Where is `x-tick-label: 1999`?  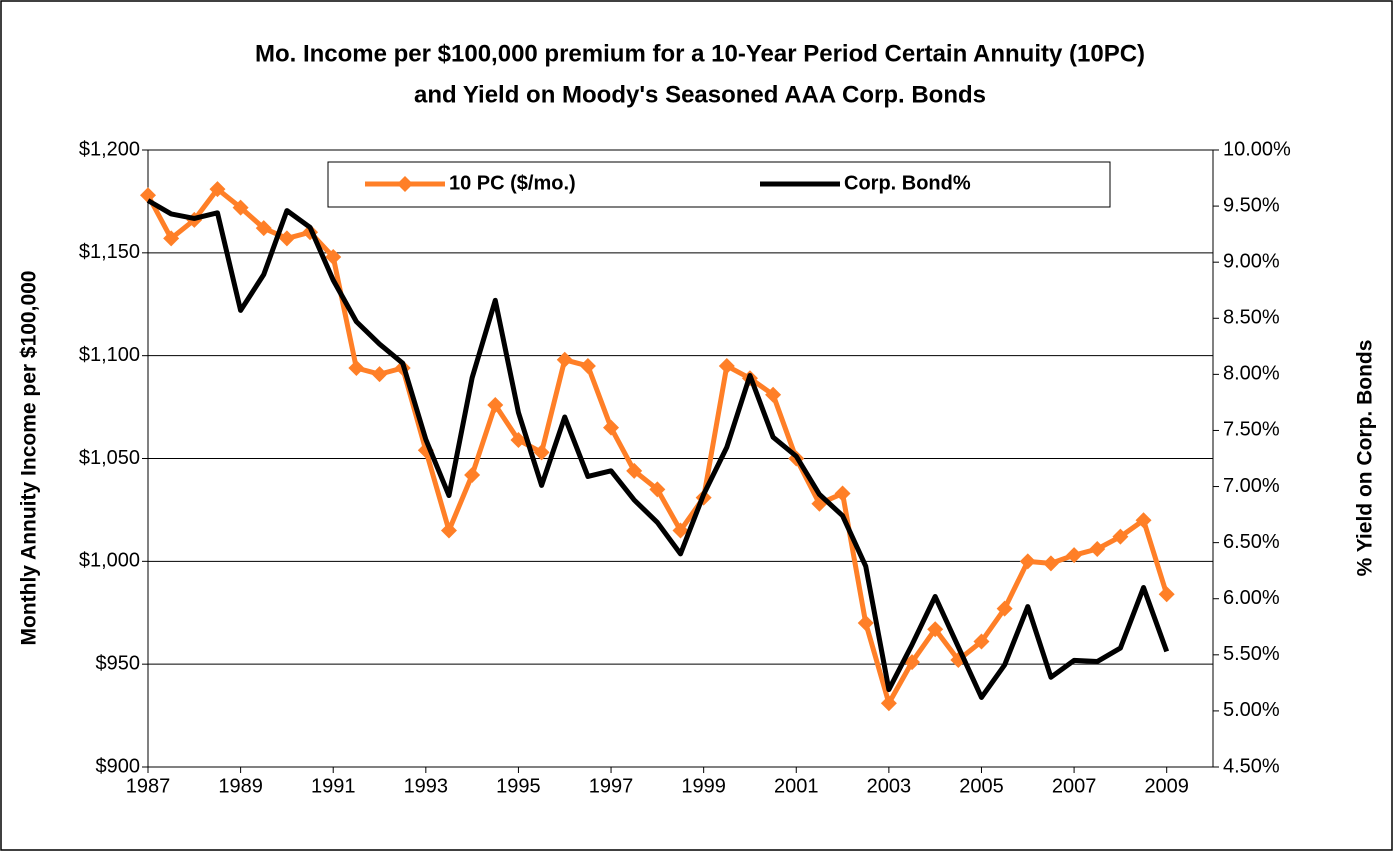 x-tick-label: 1999 is located at coordinates (703, 786).